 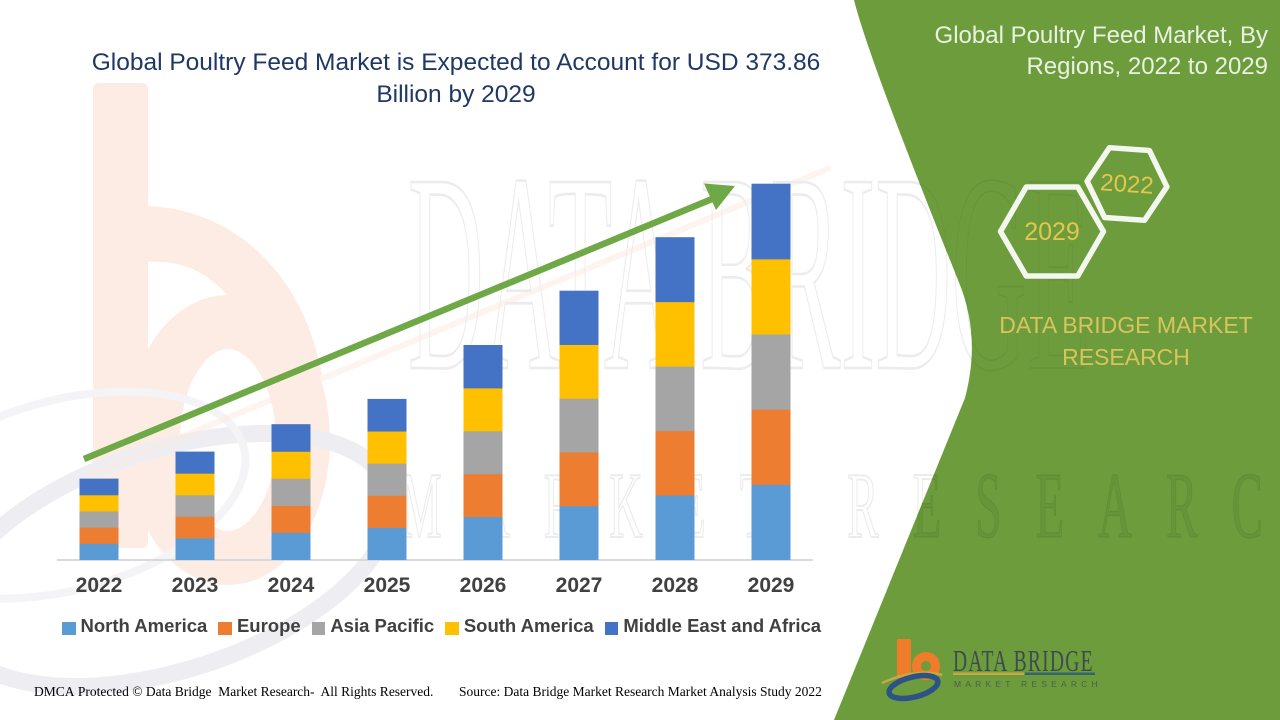 What do you see at coordinates (1023, 660) in the screenshot?
I see `svg-text: DATA BRIDGE` at bounding box center [1023, 660].